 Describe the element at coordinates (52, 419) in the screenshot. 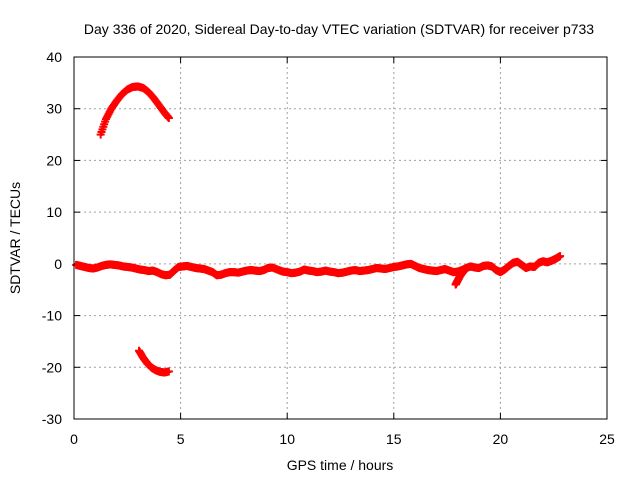

I see `y-tick-label: -30` at that location.